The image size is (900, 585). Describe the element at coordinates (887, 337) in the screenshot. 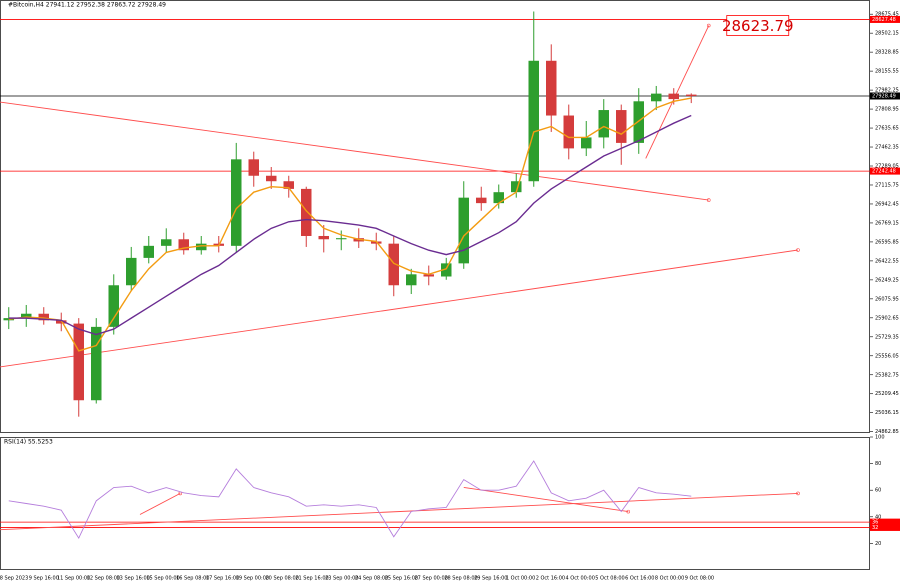

I see `y-tick-label: 25729.35` at that location.